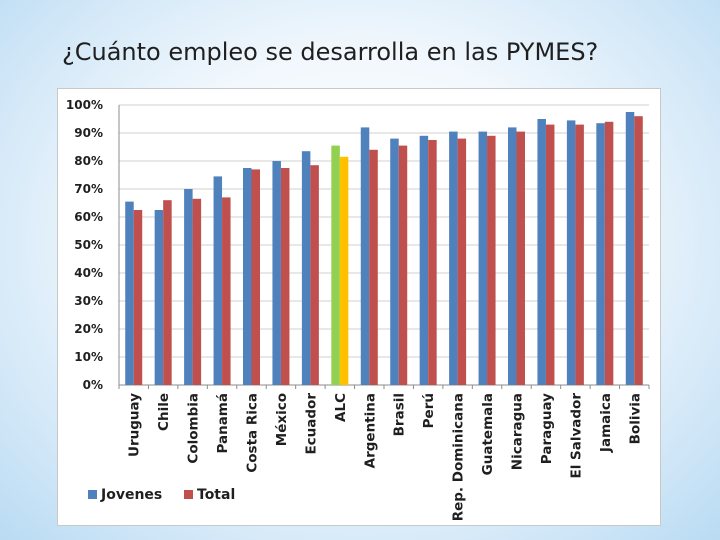  What do you see at coordinates (311, 424) in the screenshot?
I see `x-tick-label: Ecuador` at bounding box center [311, 424].